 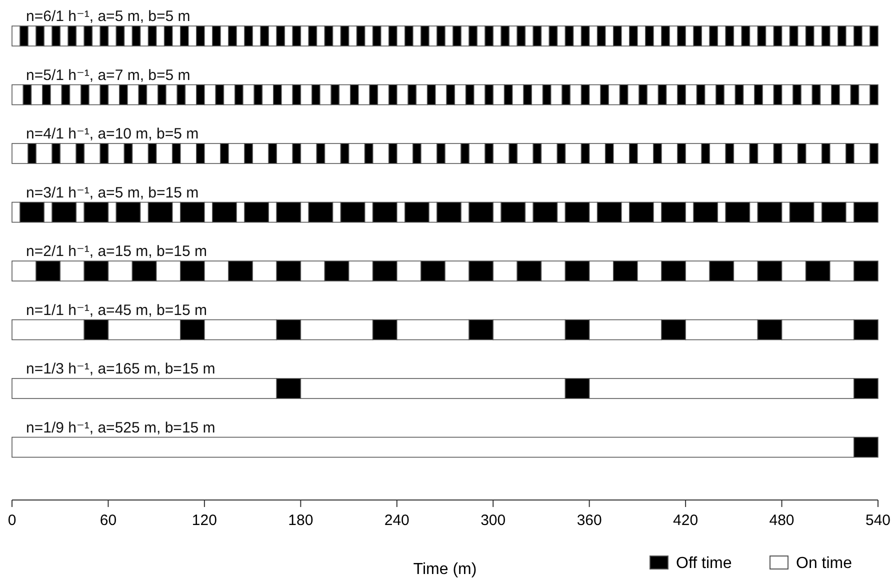 What do you see at coordinates (824, 563) in the screenshot?
I see `legend-label: On time` at bounding box center [824, 563].